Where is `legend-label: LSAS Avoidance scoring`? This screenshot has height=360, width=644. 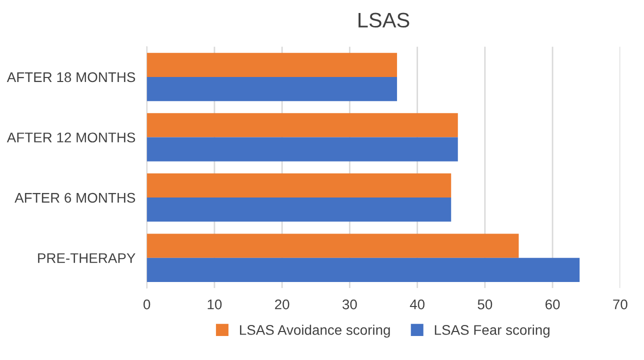 legend-label: LSAS Avoidance scoring is located at coordinates (315, 331).